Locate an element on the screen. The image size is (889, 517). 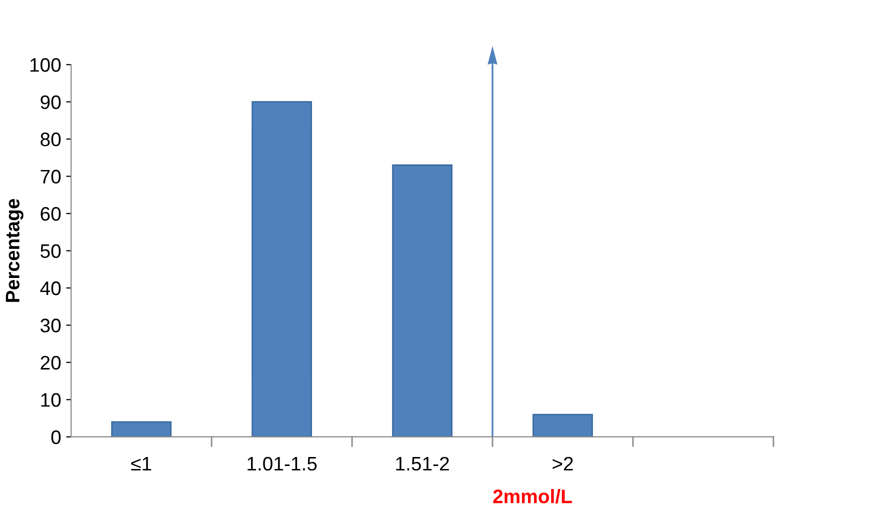
x-tick-label: 1.51-2 is located at coordinates (422, 463).